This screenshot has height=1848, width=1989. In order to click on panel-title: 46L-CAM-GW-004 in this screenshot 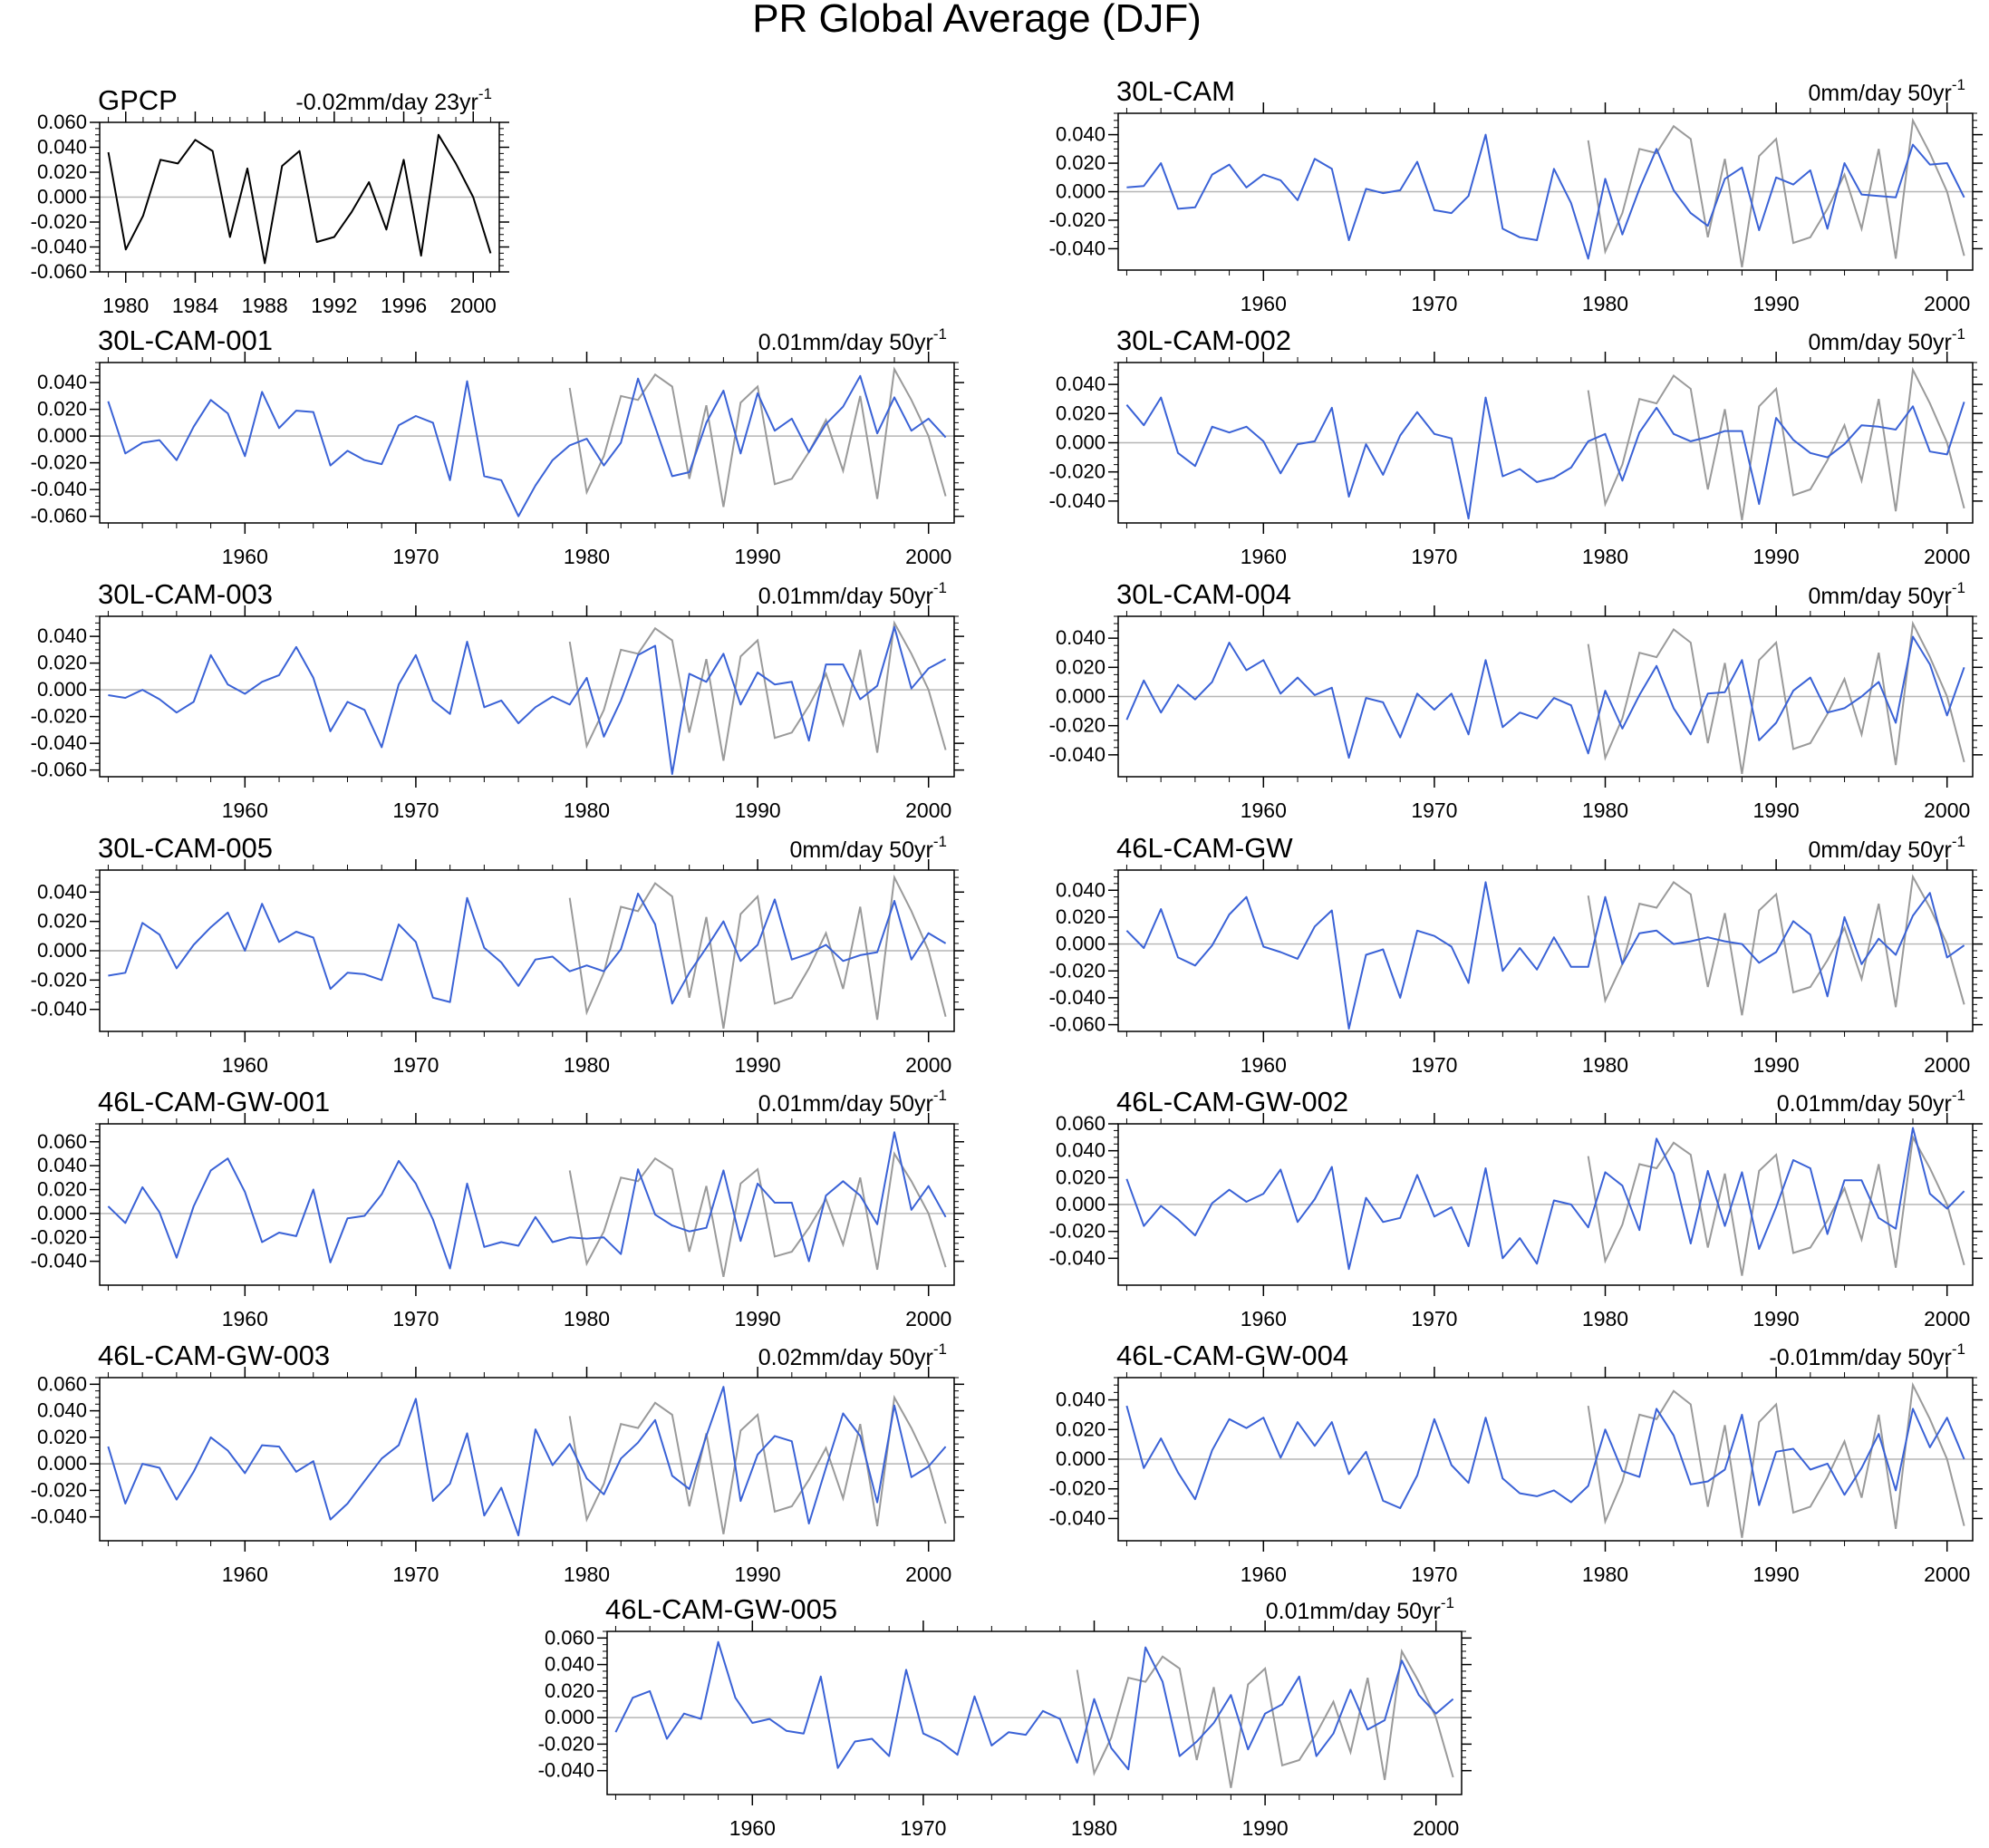, I will do `click(1232, 1355)`.